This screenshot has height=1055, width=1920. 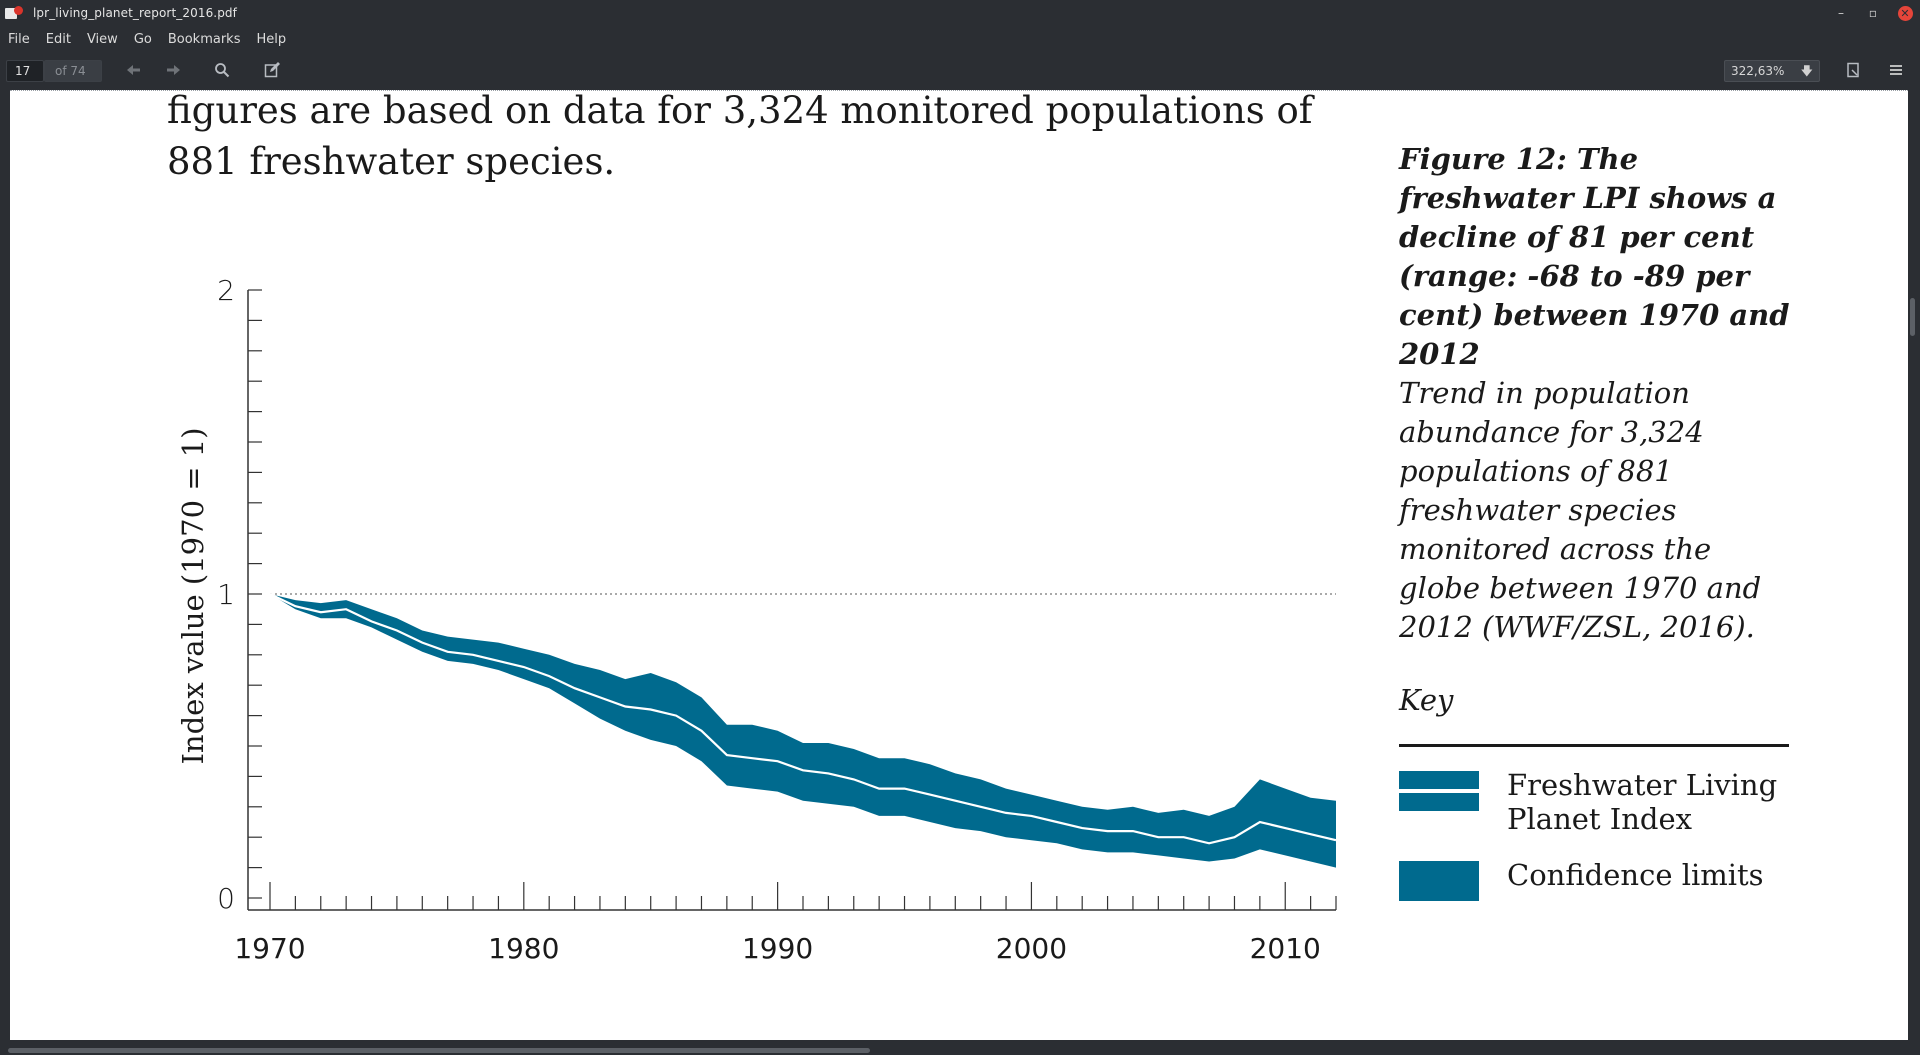 What do you see at coordinates (960, 71) in the screenshot?
I see `toolbar: of 74 322,63% 🡇` at bounding box center [960, 71].